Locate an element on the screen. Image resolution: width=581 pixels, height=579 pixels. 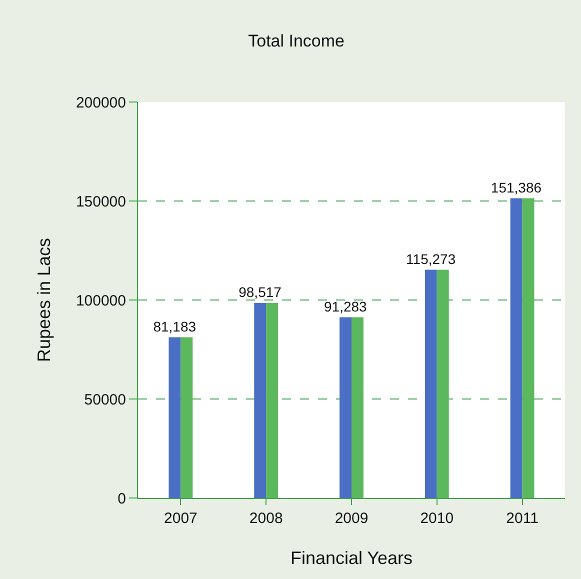
data-label: 115,273 is located at coordinates (431, 258).